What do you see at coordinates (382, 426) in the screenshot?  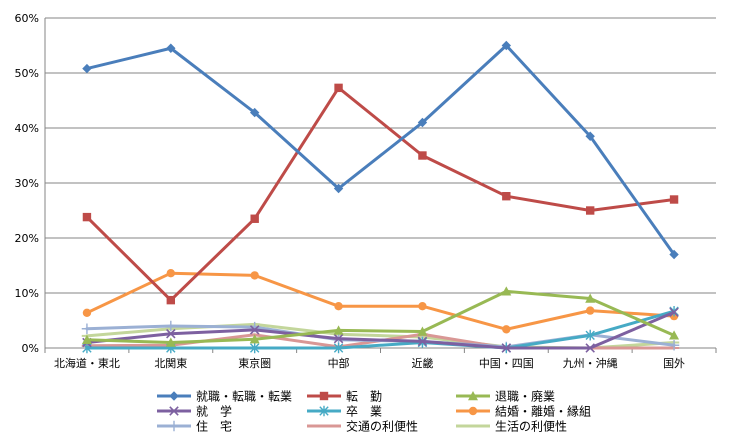 I see `legend-label: 交通の利便性` at bounding box center [382, 426].